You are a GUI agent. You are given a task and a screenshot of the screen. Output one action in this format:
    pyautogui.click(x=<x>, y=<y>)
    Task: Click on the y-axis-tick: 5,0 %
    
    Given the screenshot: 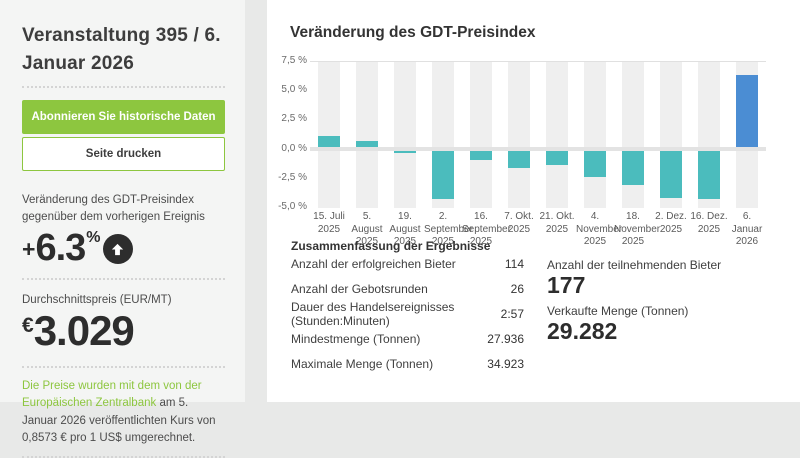 What is the action you would take?
    pyautogui.click(x=294, y=90)
    